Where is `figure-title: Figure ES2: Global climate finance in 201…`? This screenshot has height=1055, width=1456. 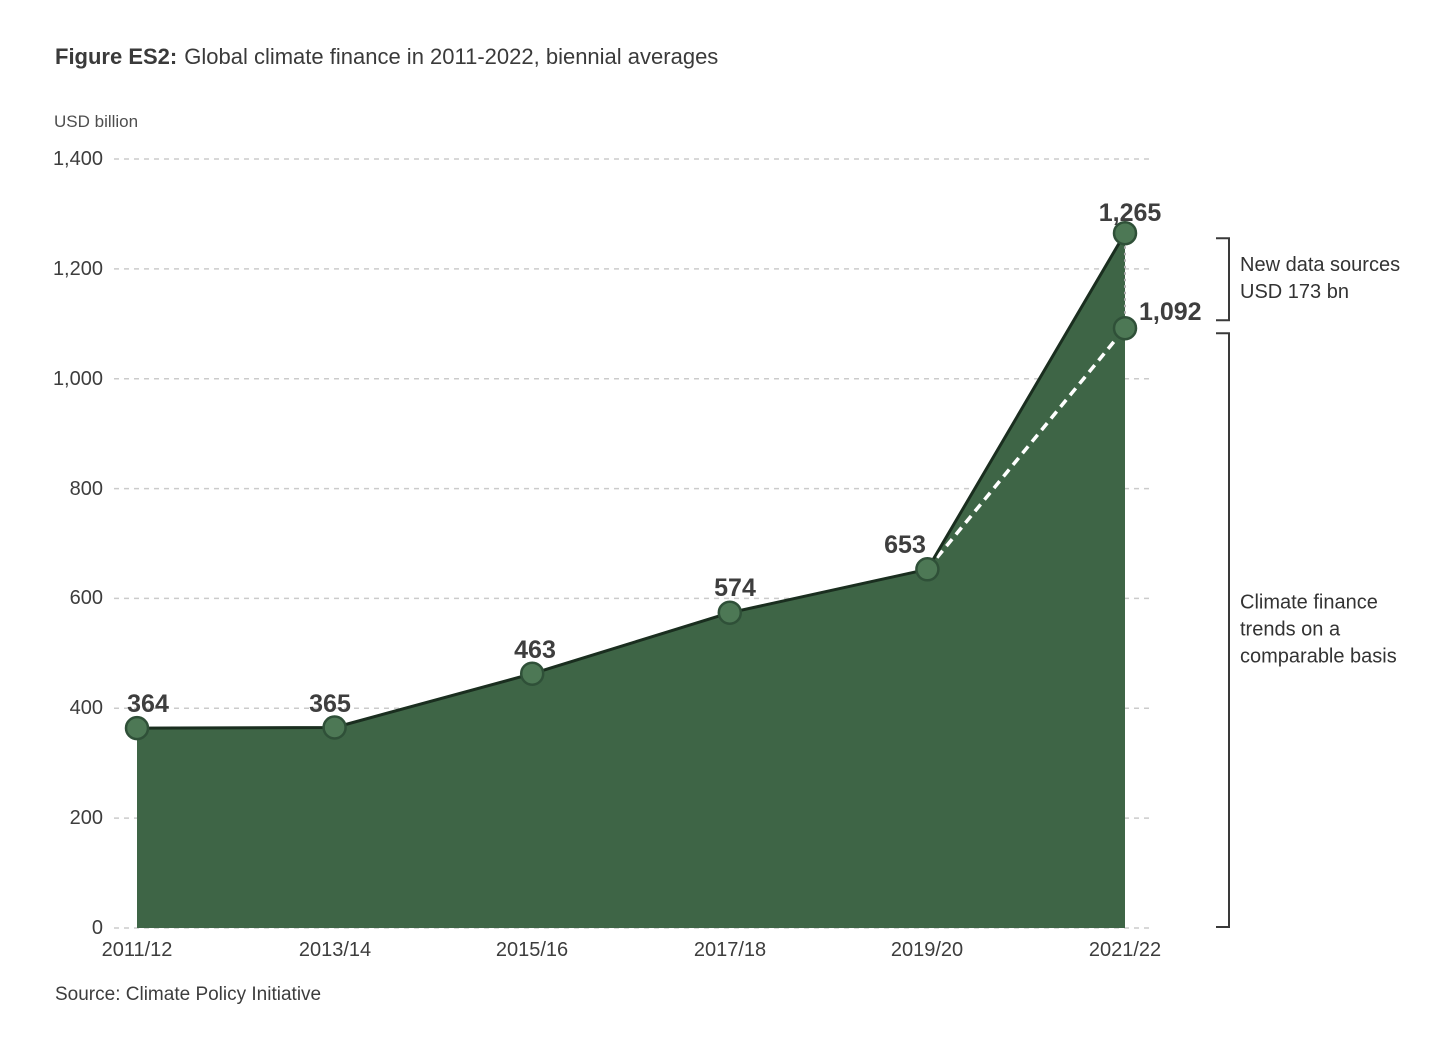 figure-title: Figure ES2: Global climate finance in 201… is located at coordinates (386, 57).